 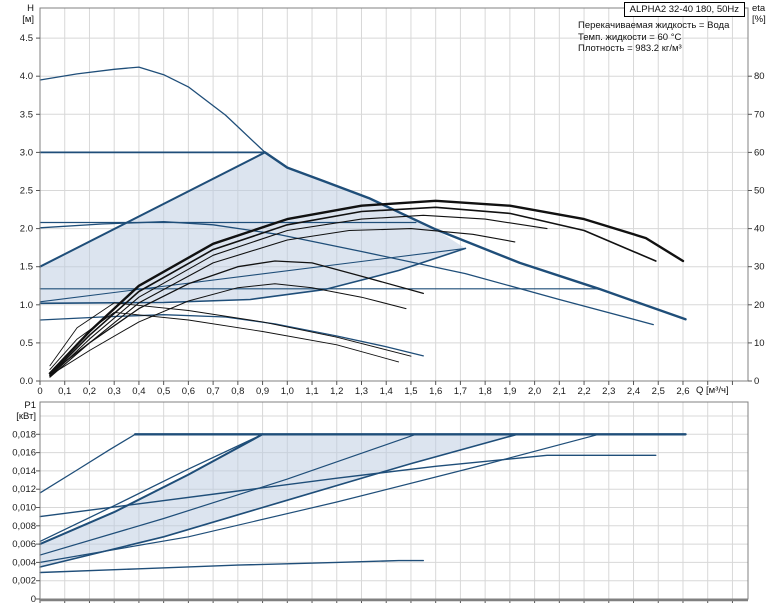 I want to click on x-tick-label: 0,2, so click(x=89, y=391).